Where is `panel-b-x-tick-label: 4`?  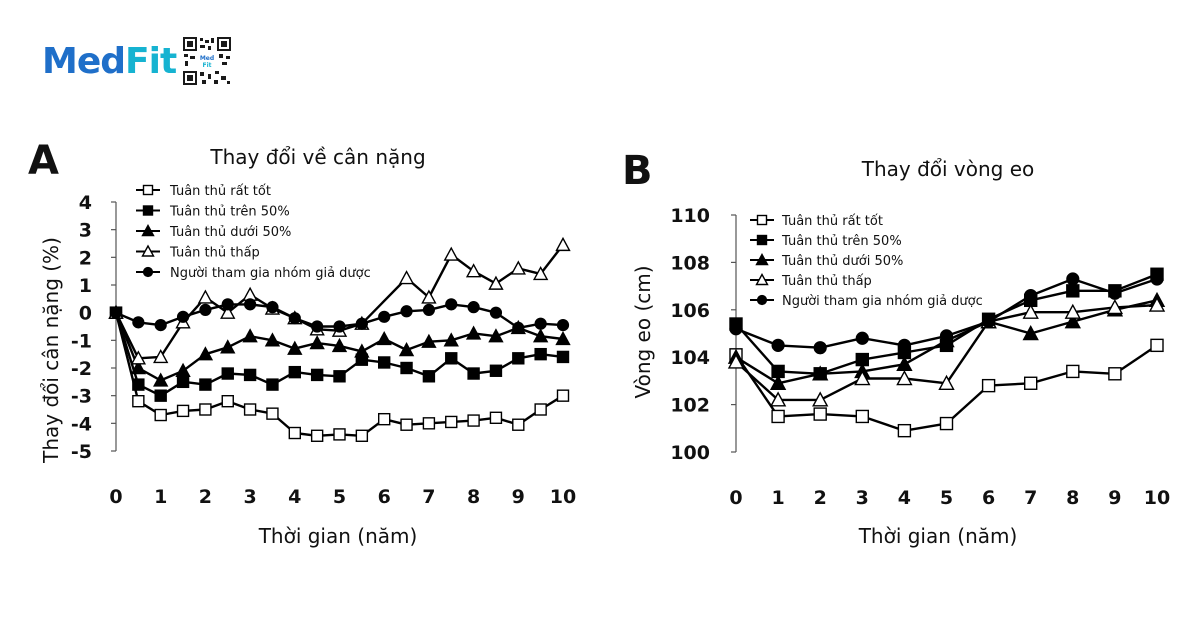
panel-b-x-tick-label: 4 is located at coordinates (904, 498).